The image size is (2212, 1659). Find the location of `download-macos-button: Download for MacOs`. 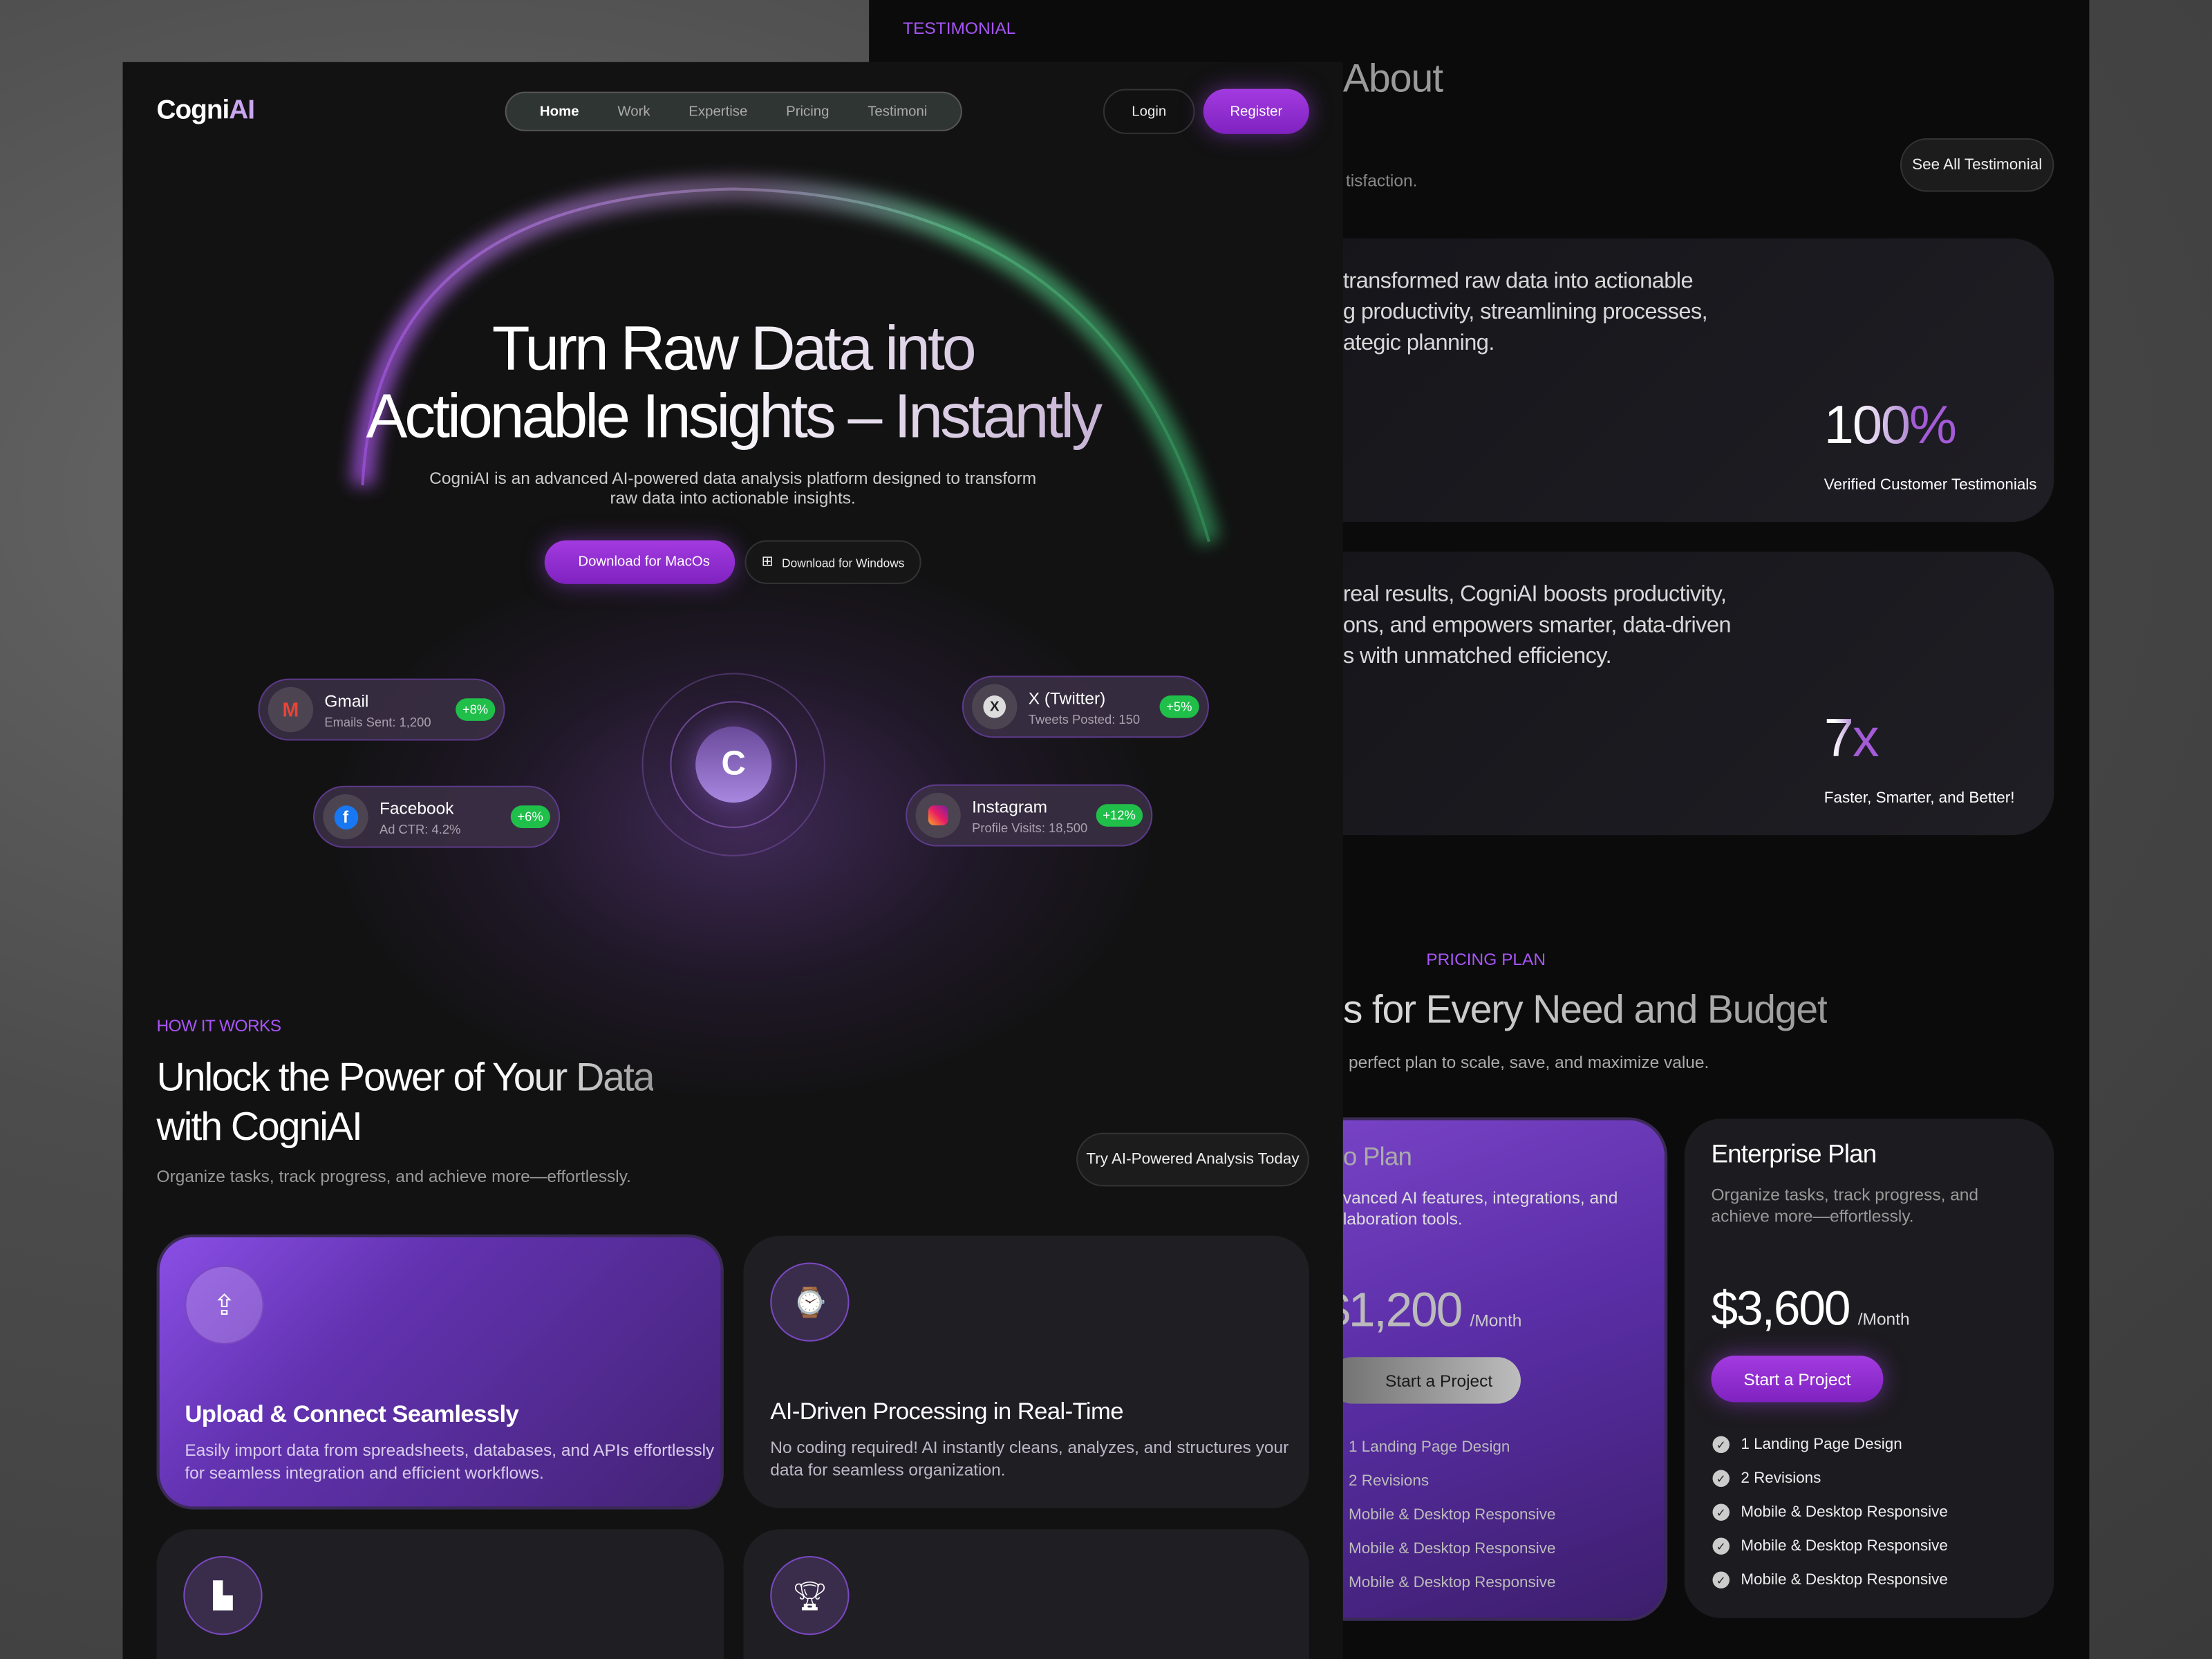

download-macos-button: Download for MacOs is located at coordinates (639, 562).